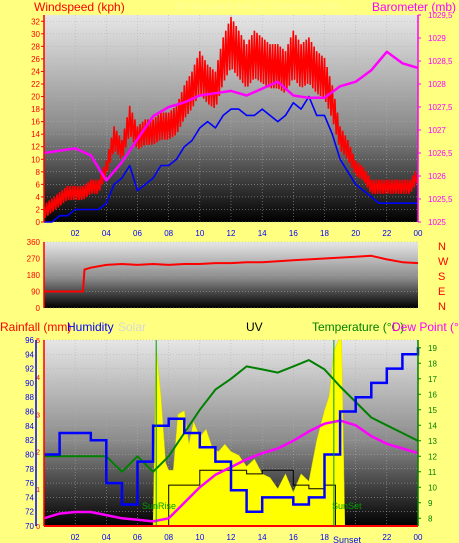 This screenshot has width=459, height=543. What do you see at coordinates (432, 425) in the screenshot?
I see `temperature-tick: 14` at bounding box center [432, 425].